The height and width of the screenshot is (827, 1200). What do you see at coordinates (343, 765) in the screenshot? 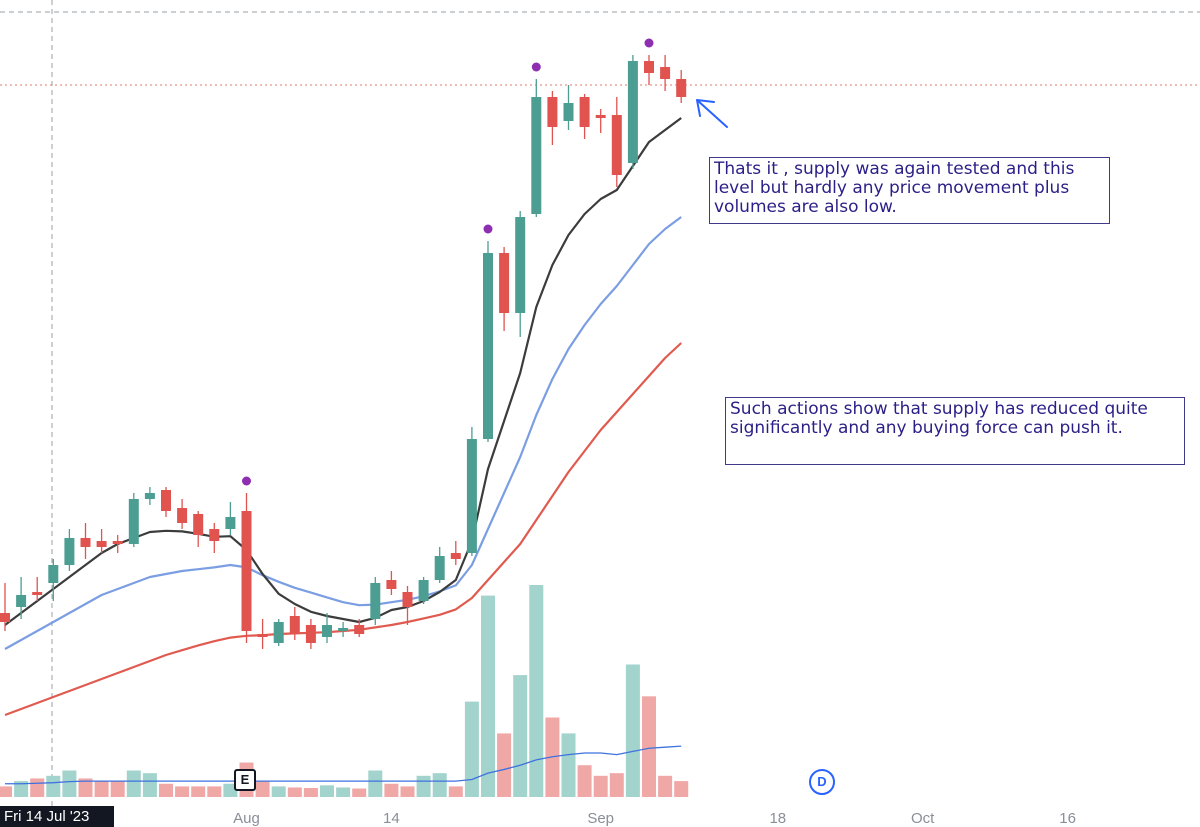
I see `volume-ma-line` at bounding box center [343, 765].